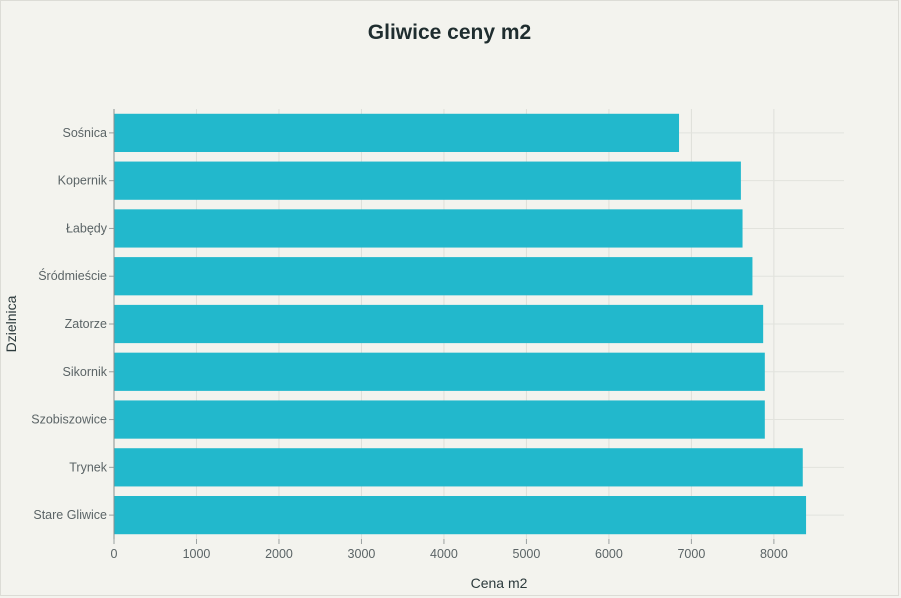 This screenshot has height=598, width=901. What do you see at coordinates (444, 554) in the screenshot?
I see `x-tick-label: 4000` at bounding box center [444, 554].